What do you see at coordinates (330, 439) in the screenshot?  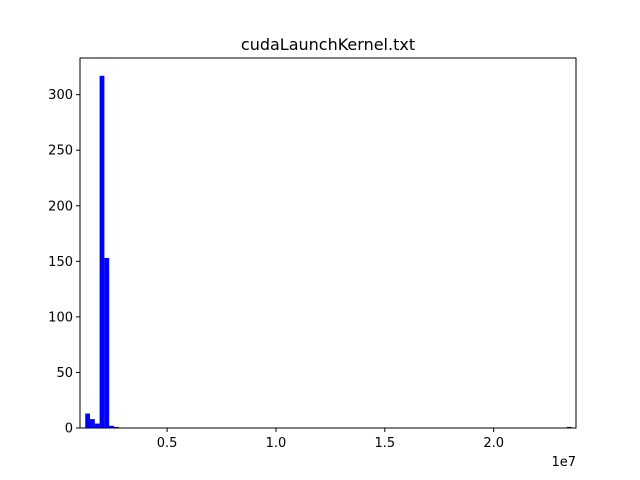 I see `x-axis-ticks: 0.5 1.0 1.5 2.0` at bounding box center [330, 439].